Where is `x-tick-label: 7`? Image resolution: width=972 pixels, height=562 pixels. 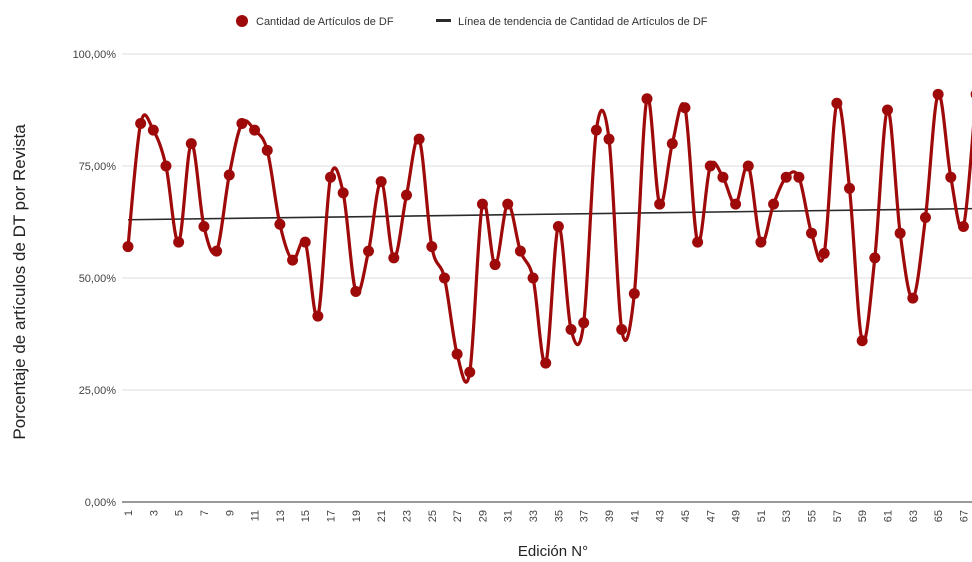
x-tick-label: 7 is located at coordinates (205, 513).